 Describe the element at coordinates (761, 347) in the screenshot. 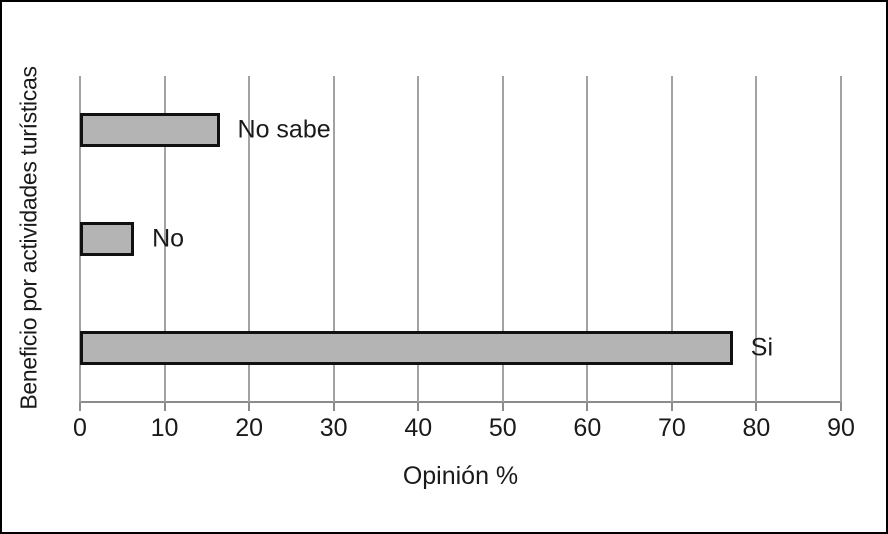

I see `bar-label: Si` at that location.